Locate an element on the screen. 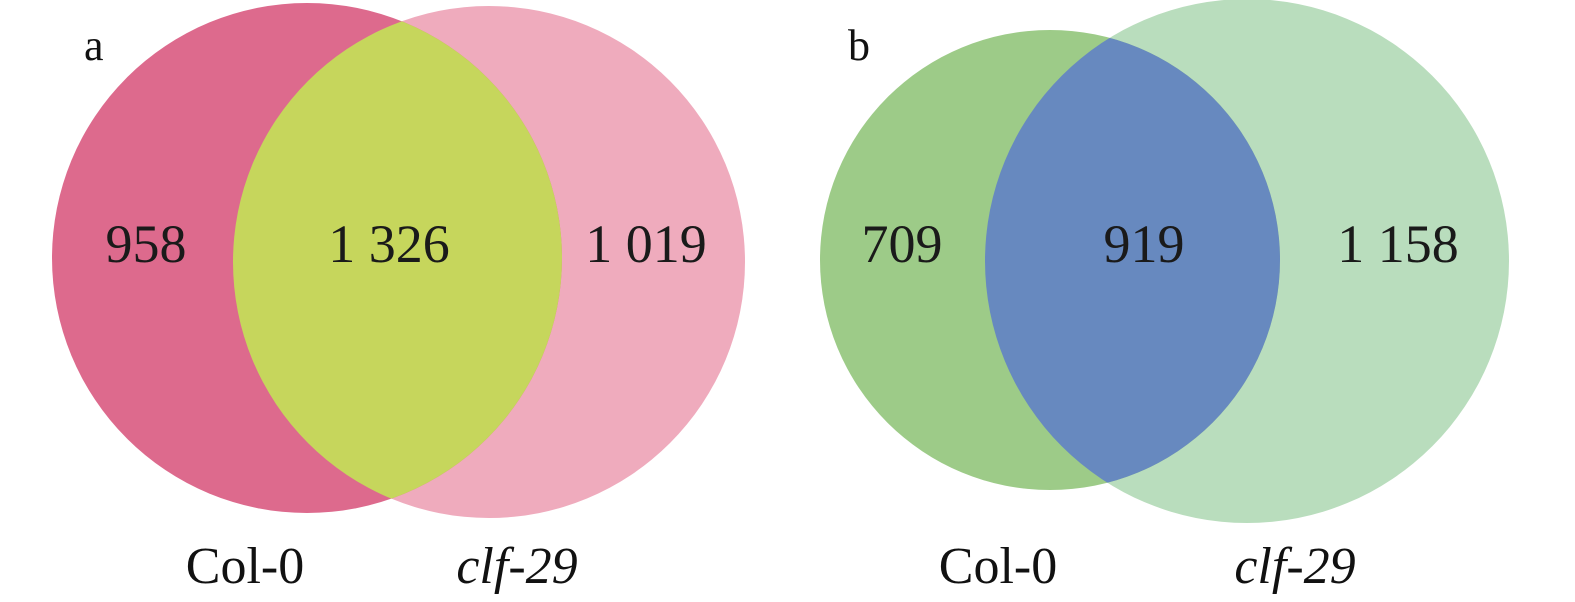 The width and height of the screenshot is (1575, 602). count-b-left-only: 709 is located at coordinates (902, 244).